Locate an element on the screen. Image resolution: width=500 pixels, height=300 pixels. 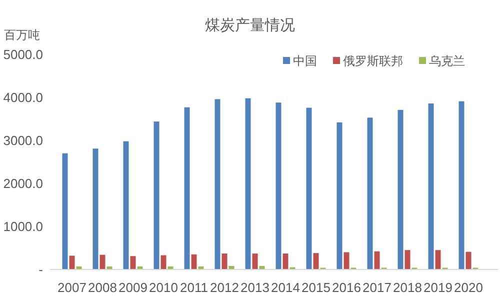
y-tick-label: 1000.0 is located at coordinates (23, 226).